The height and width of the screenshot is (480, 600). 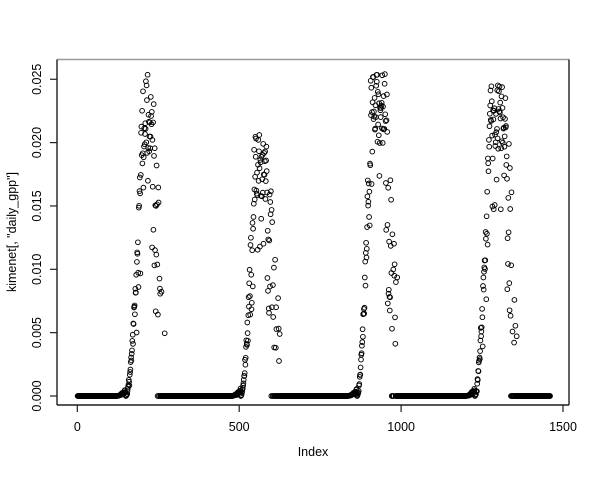 I want to click on y-axis-tick-label: 0.010, so click(x=37, y=269).